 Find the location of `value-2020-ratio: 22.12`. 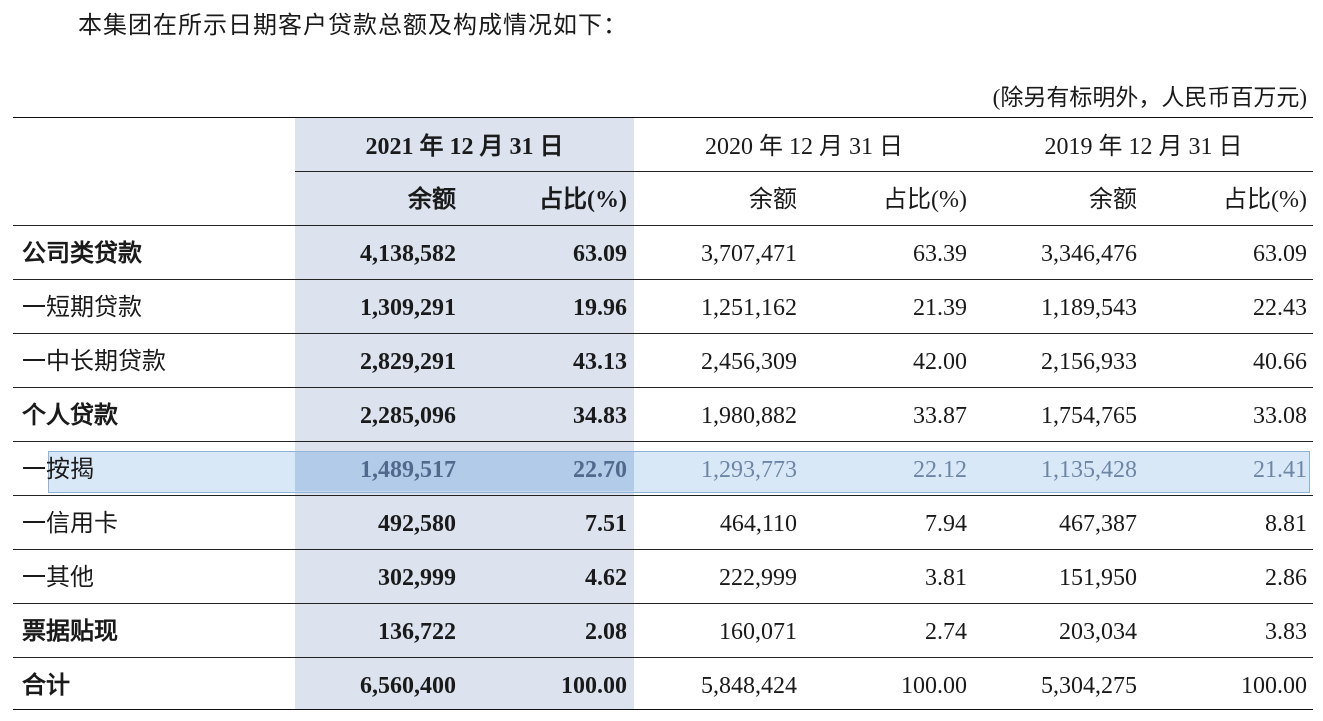

value-2020-ratio: 22.12 is located at coordinates (940, 470).